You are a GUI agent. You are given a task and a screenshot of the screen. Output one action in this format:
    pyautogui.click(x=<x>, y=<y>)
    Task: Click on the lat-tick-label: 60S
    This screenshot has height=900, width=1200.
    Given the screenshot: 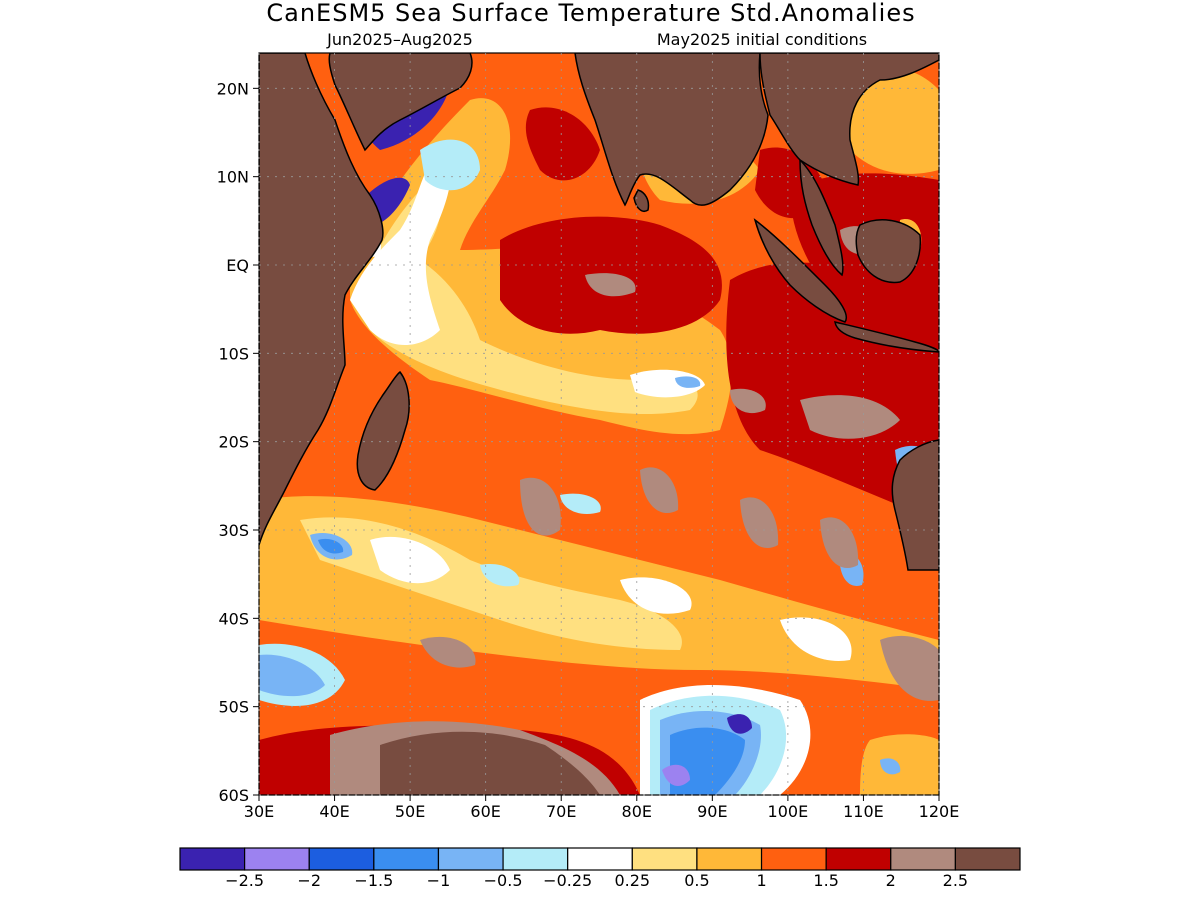 What is the action you would take?
    pyautogui.click(x=233, y=795)
    